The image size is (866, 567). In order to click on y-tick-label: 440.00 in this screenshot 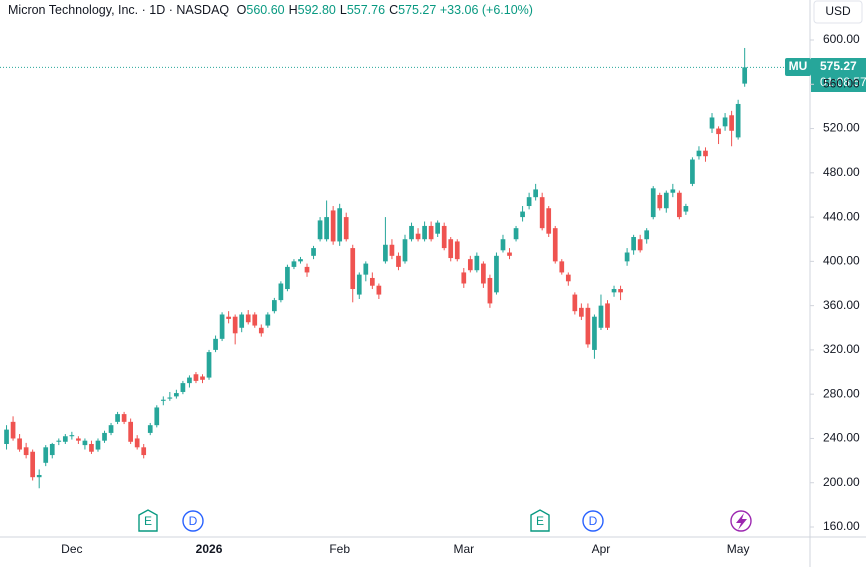, I will do `click(841, 216)`.